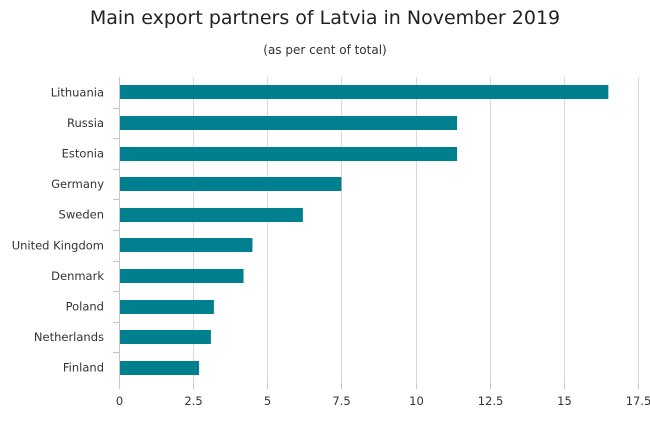  I want to click on bar-finland, so click(160, 368).